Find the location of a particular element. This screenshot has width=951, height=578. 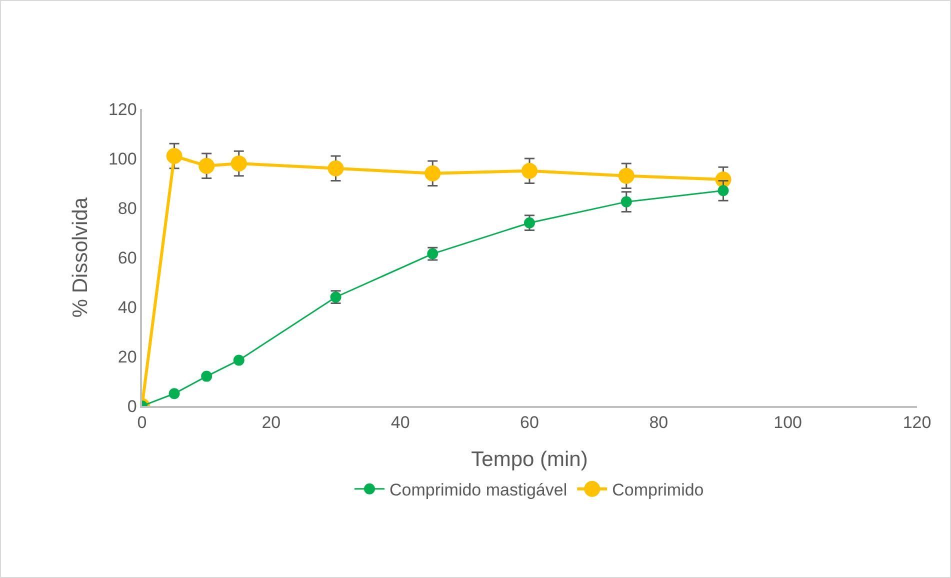

legend-label: Comprimido is located at coordinates (658, 490).